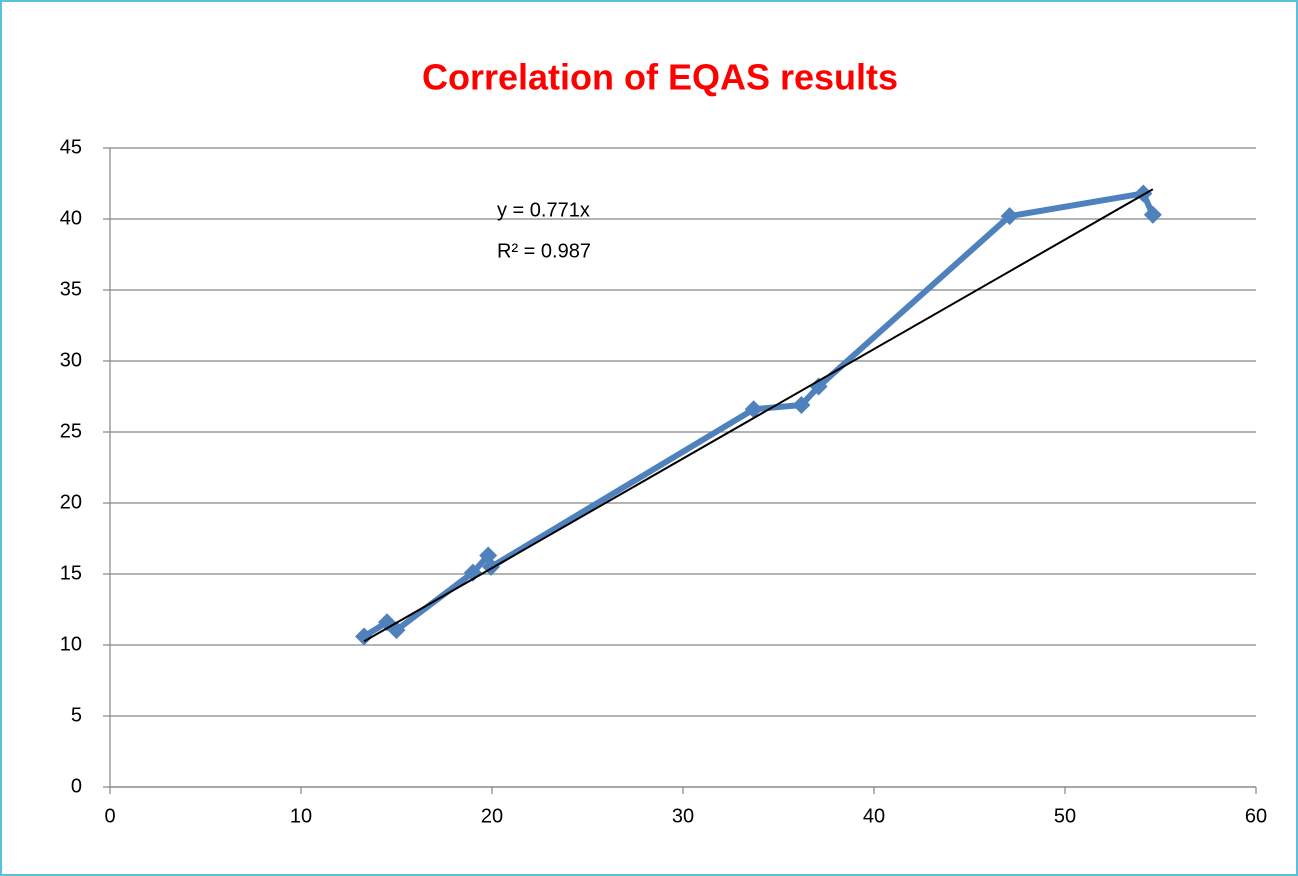 The height and width of the screenshot is (876, 1298). What do you see at coordinates (71, 644) in the screenshot?
I see `y-tick-label: 10` at bounding box center [71, 644].